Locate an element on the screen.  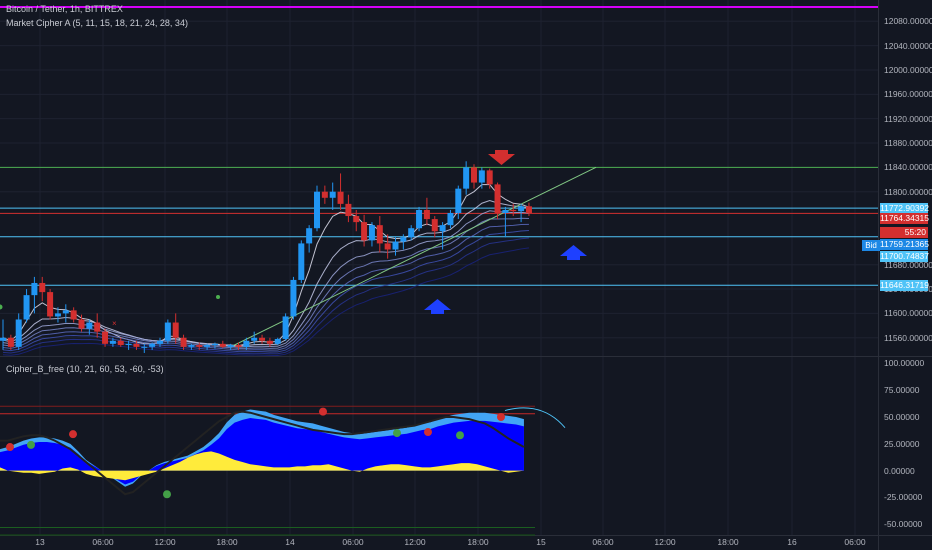
wave-blue-area is located at coordinates (262, 451).